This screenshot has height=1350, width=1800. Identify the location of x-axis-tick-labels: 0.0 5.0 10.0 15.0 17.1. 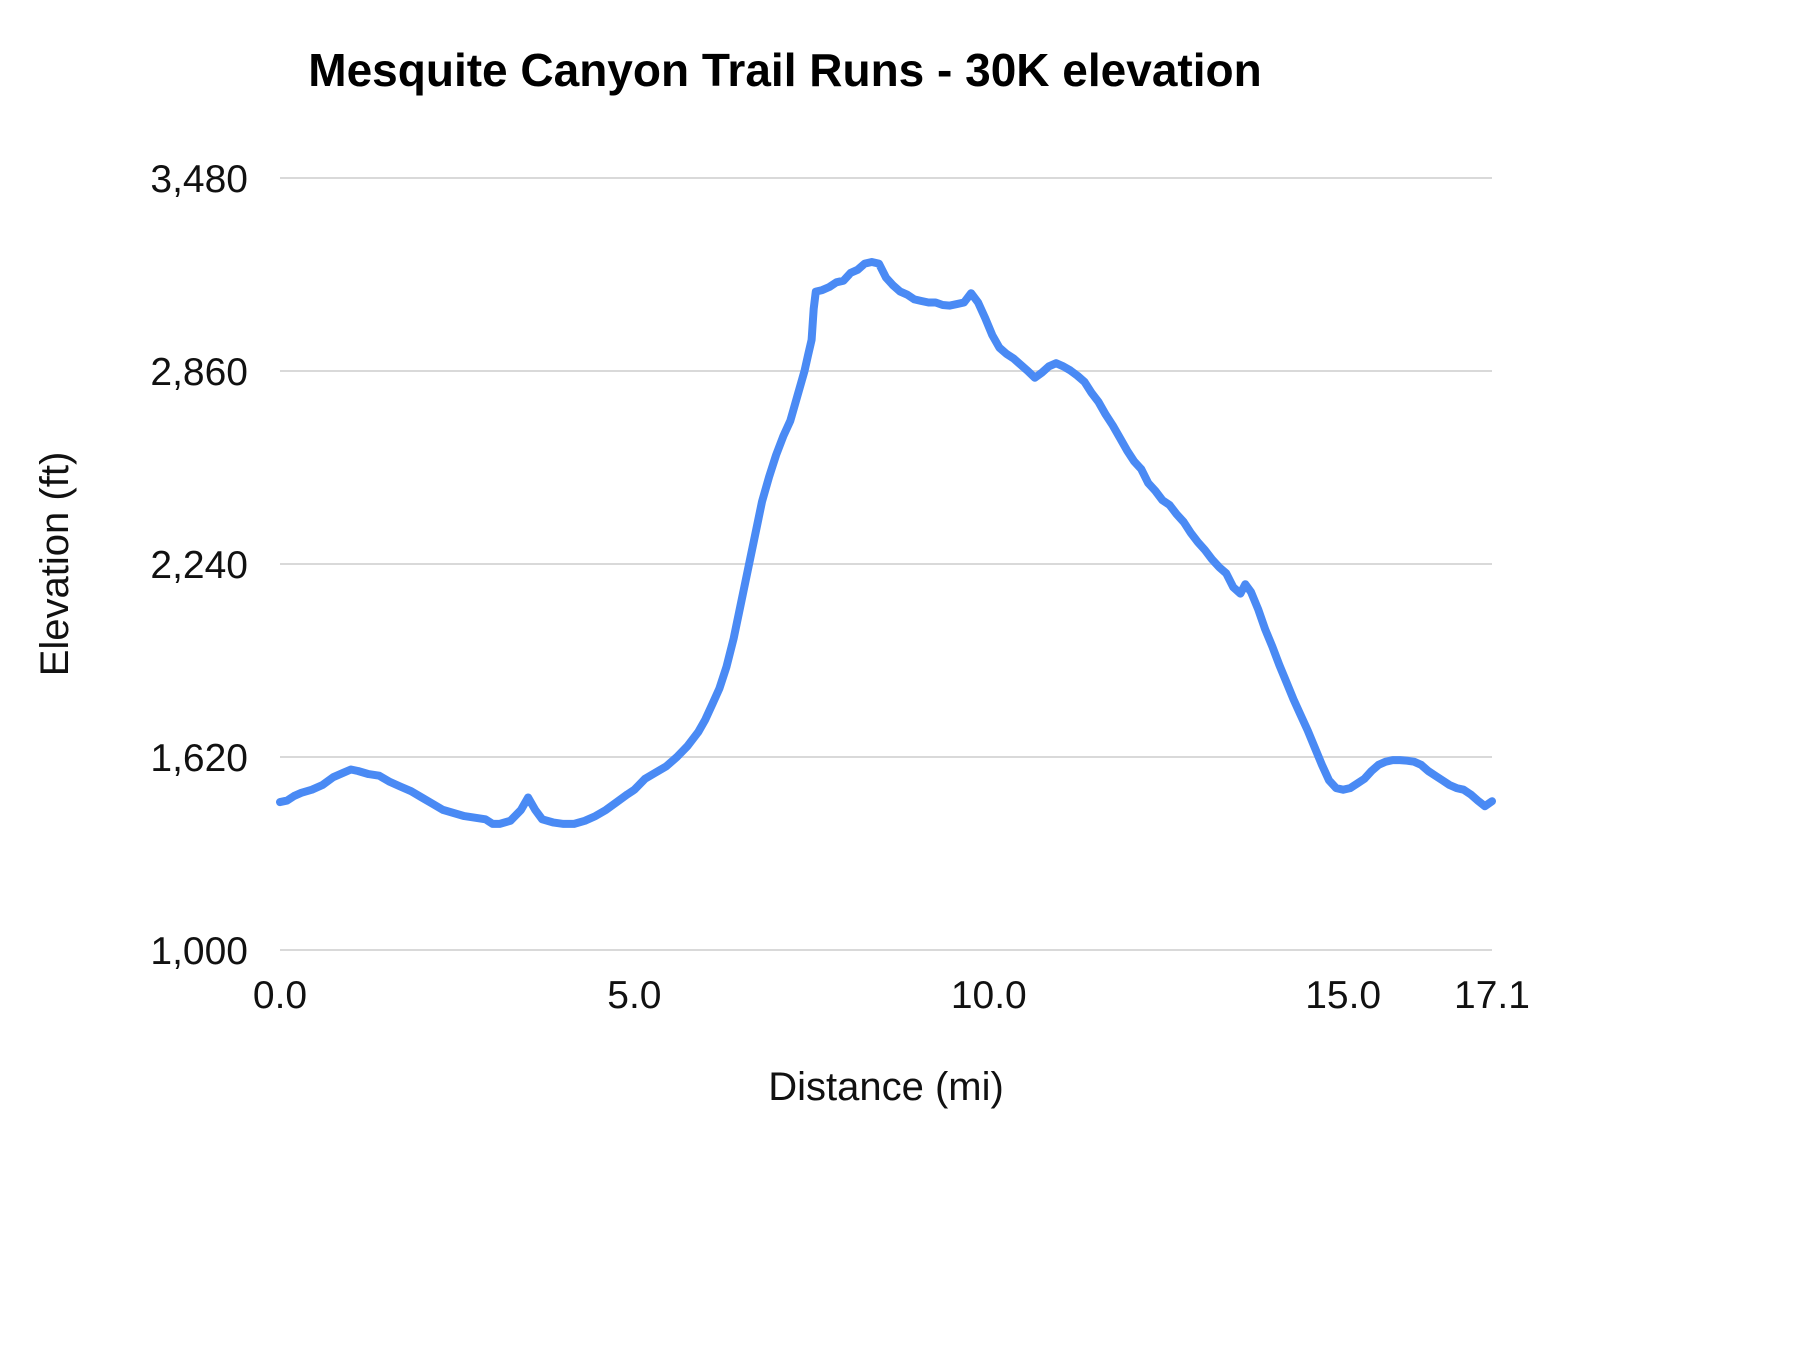
(891, 995).